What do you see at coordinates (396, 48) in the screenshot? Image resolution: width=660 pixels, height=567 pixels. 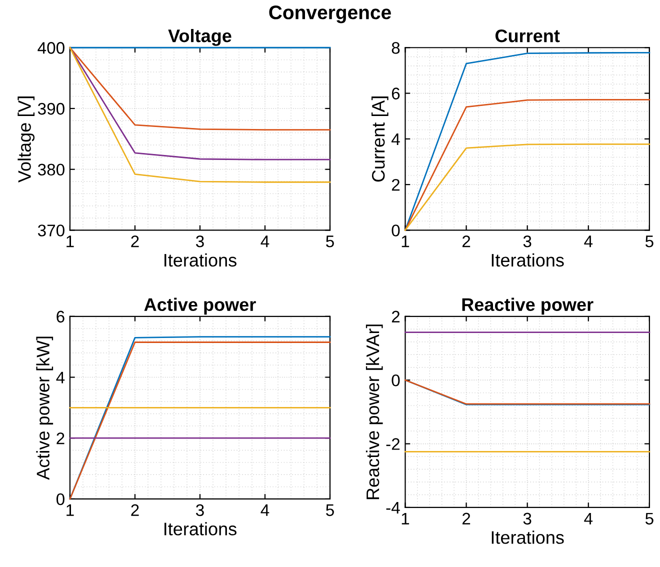 I see `y-tick-label: 8` at bounding box center [396, 48].